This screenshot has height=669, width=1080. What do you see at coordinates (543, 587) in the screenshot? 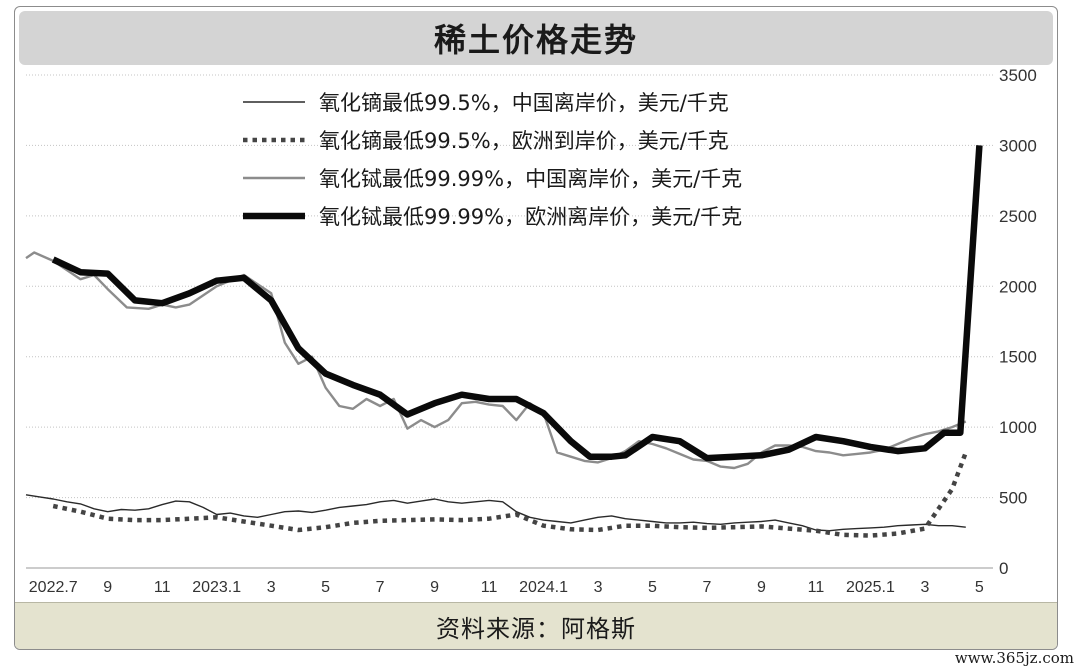
I see `x-tick-label: 2024.1` at bounding box center [543, 587].